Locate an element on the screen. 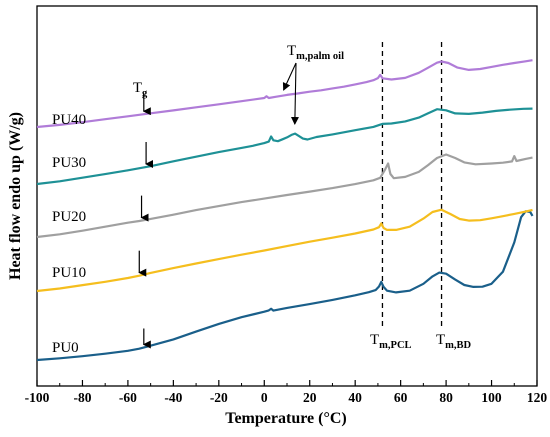 The image size is (550, 437). series-line-pu40 is located at coordinates (284, 94).